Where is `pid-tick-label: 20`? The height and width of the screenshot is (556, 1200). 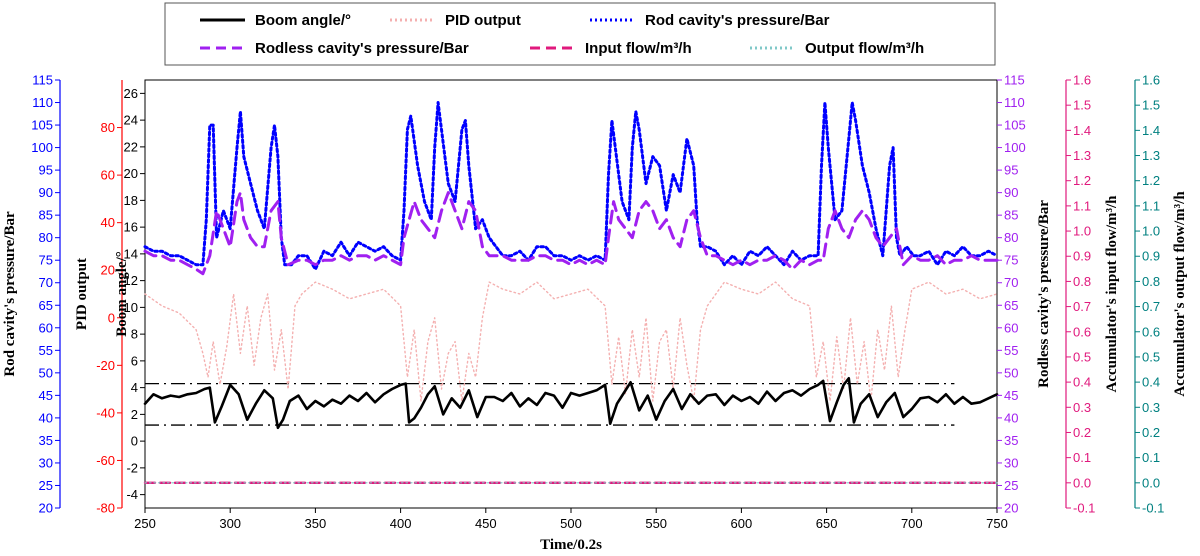 pid-tick-label: 20 is located at coordinates (108, 270).